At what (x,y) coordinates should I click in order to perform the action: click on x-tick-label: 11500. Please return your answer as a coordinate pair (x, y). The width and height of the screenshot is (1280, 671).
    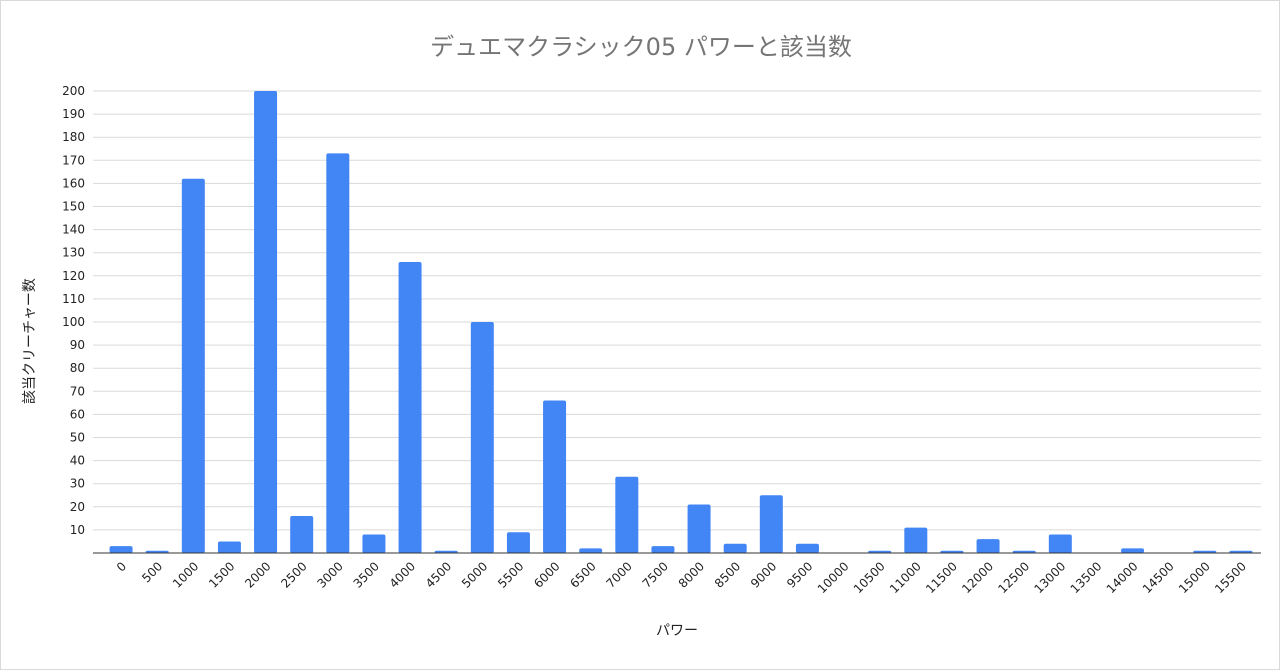
    Looking at the image, I should click on (941, 577).